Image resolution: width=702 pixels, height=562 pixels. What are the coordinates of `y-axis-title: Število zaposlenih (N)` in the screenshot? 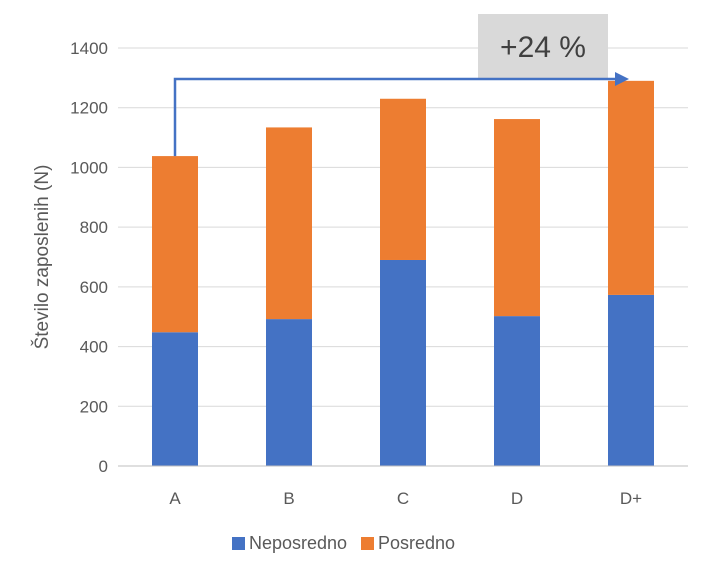 It's located at (42, 257).